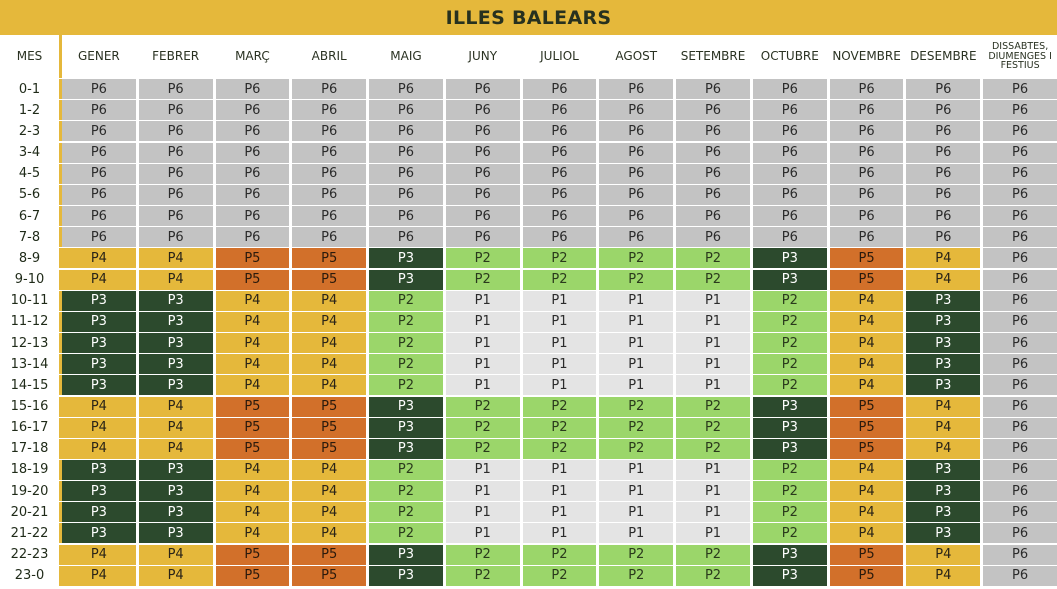  Describe the element at coordinates (31, 554) in the screenshot. I see `hour-range-label: 22-23` at that location.